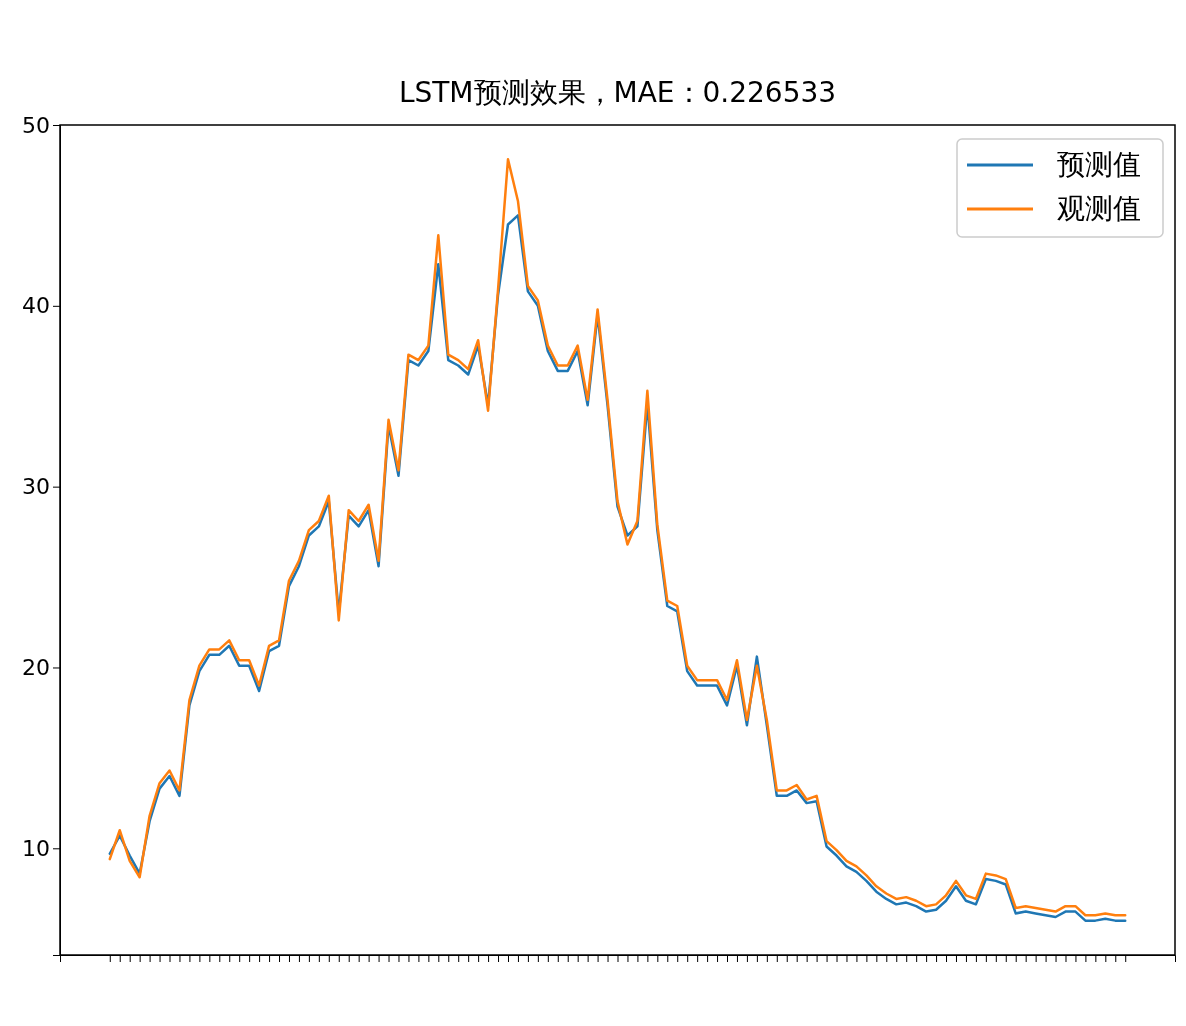  What do you see at coordinates (36, 306) in the screenshot?
I see `y-tick-label: 40` at bounding box center [36, 306].